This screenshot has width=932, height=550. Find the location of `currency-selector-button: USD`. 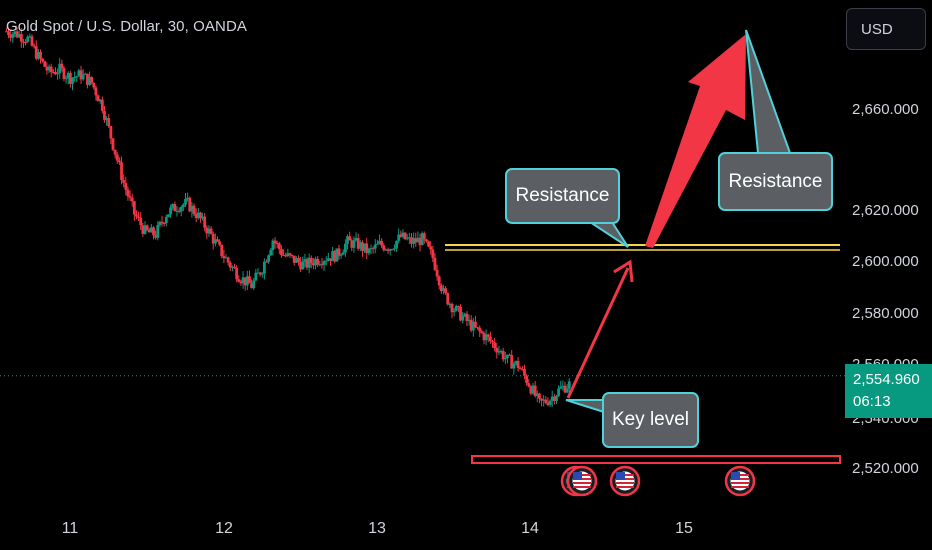

currency-selector-button: USD is located at coordinates (886, 29).